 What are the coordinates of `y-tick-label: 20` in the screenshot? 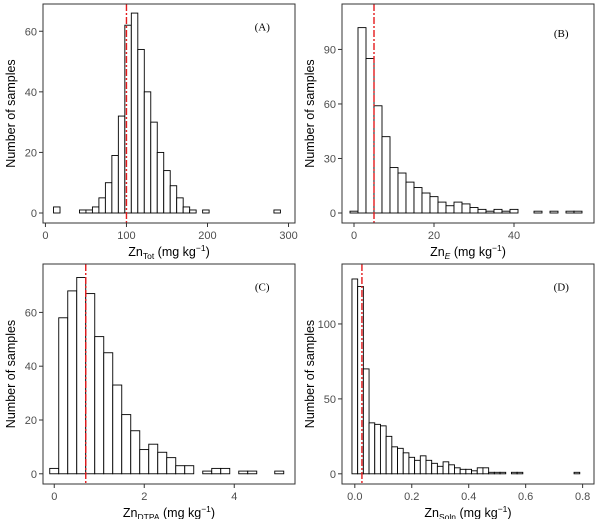 It's located at (31, 421).